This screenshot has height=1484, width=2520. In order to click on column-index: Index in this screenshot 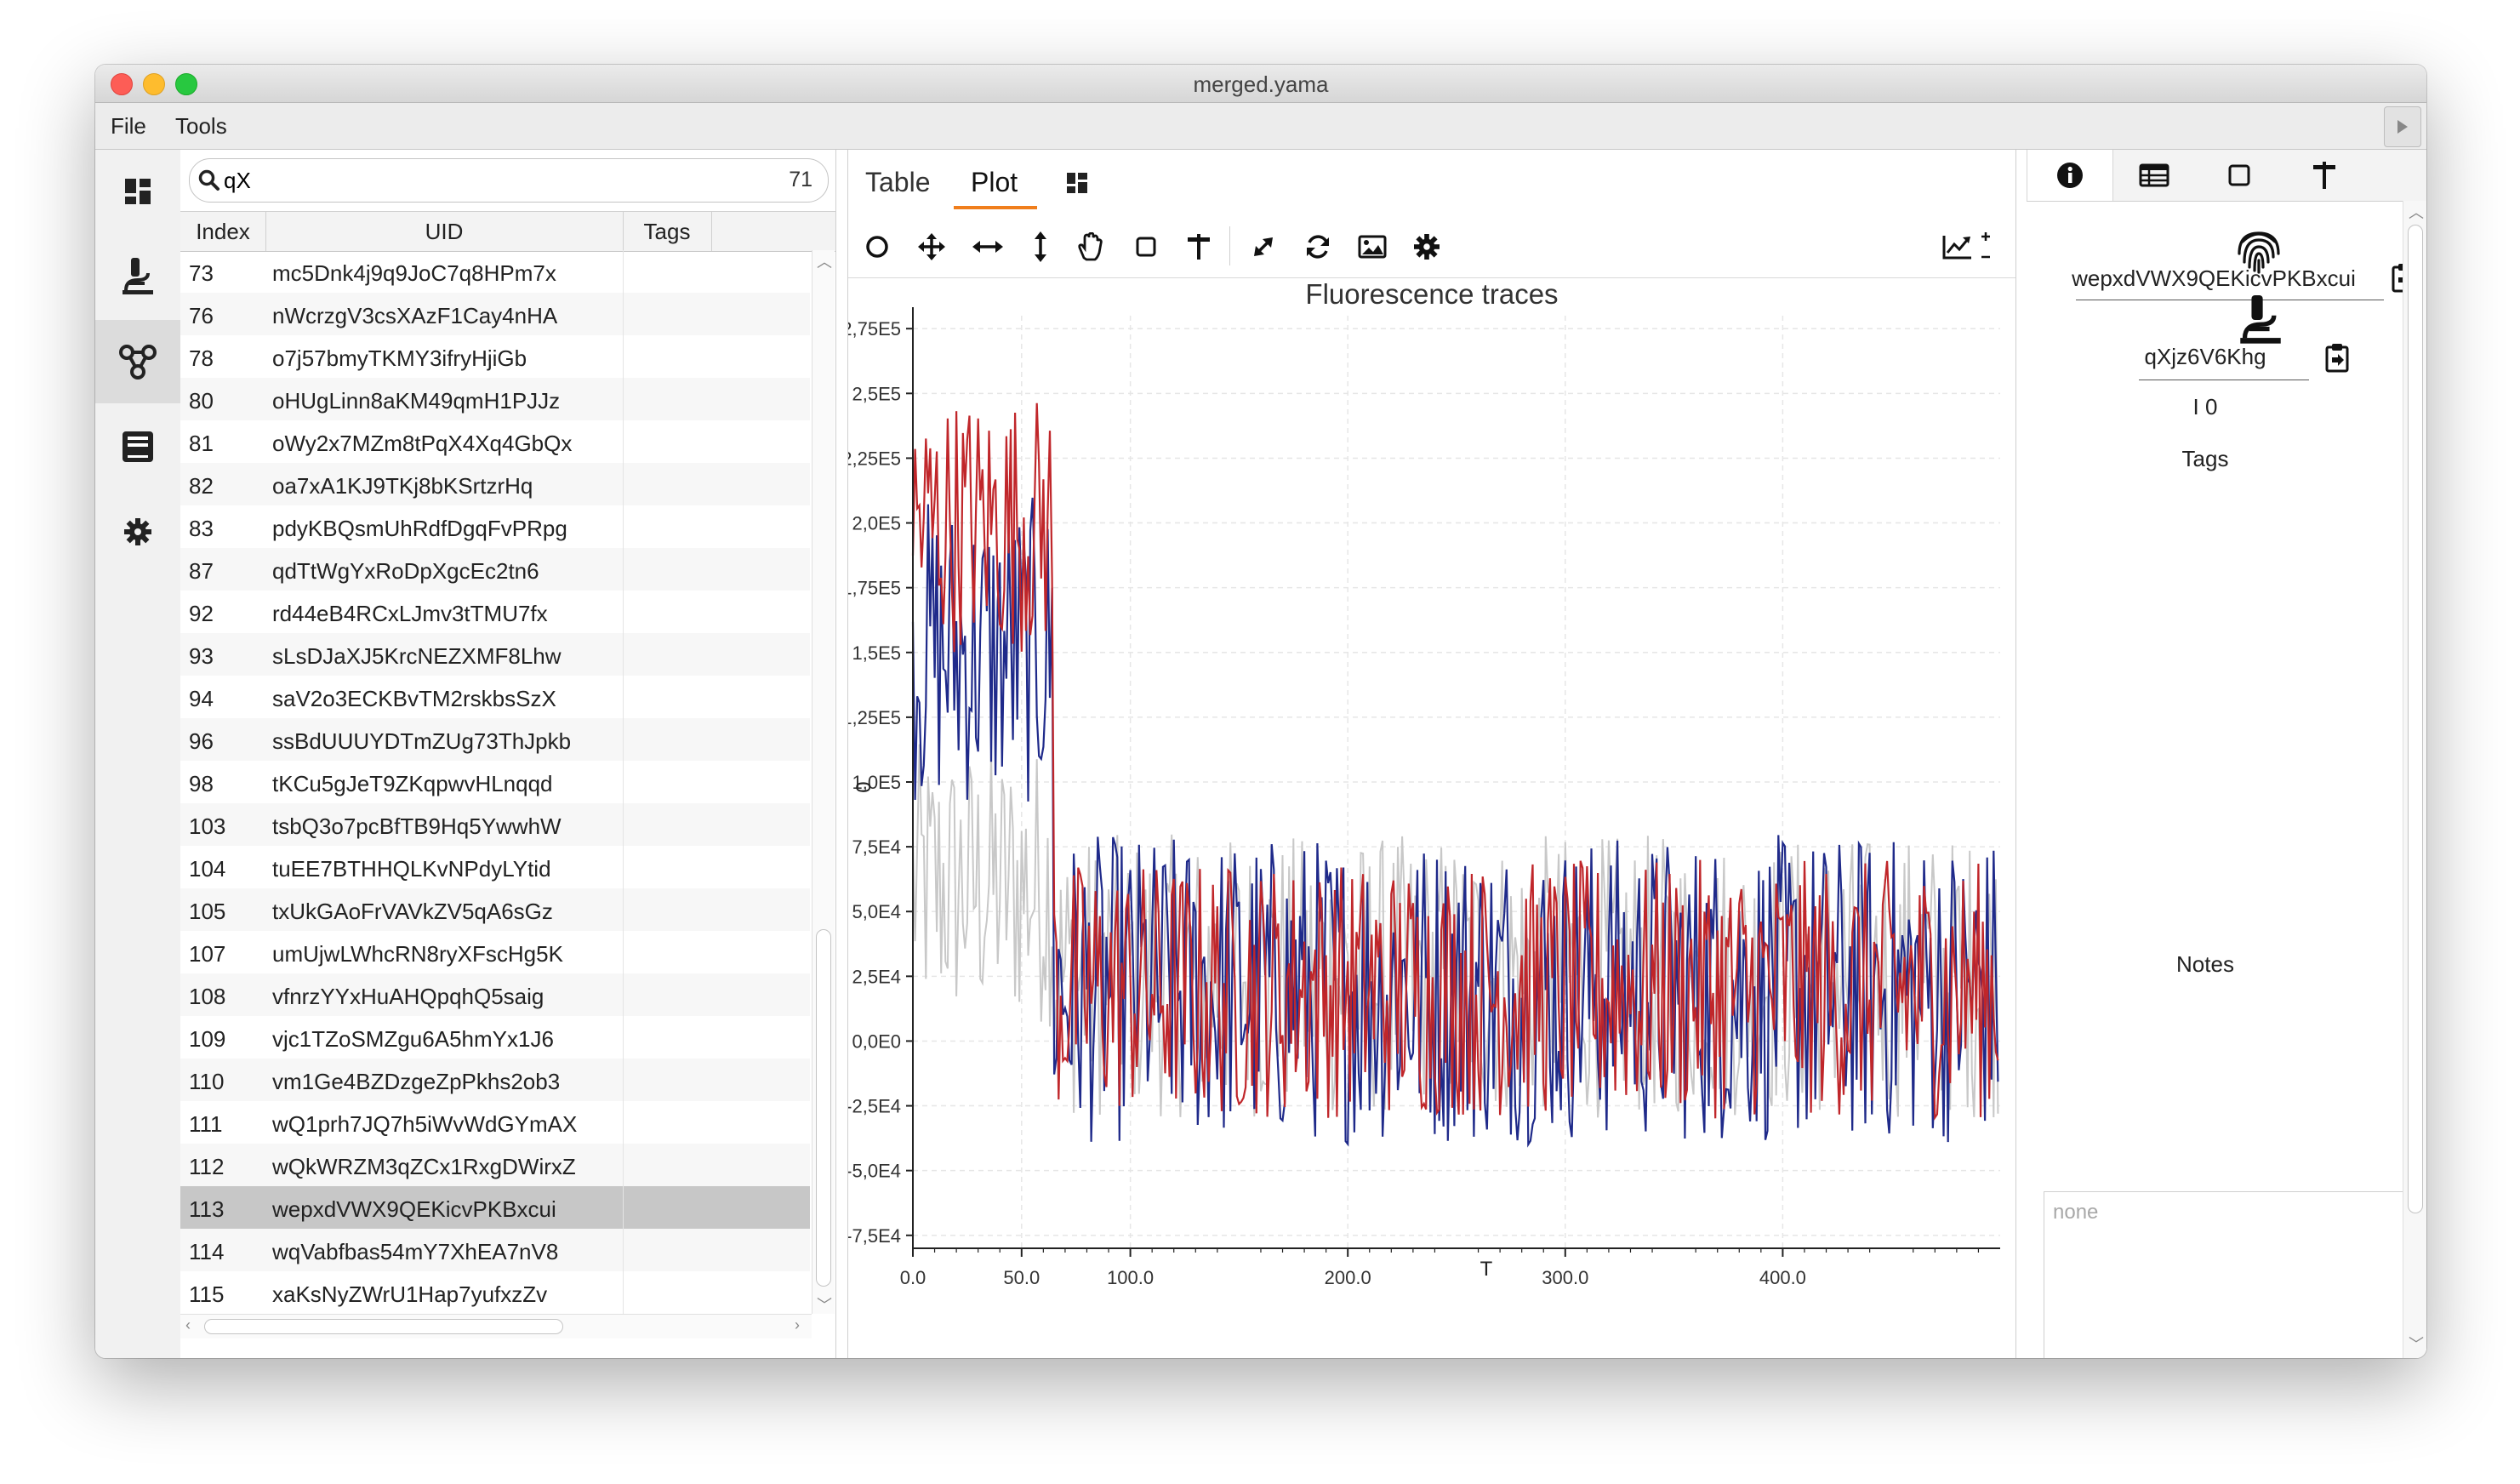, I will do `click(223, 231)`.